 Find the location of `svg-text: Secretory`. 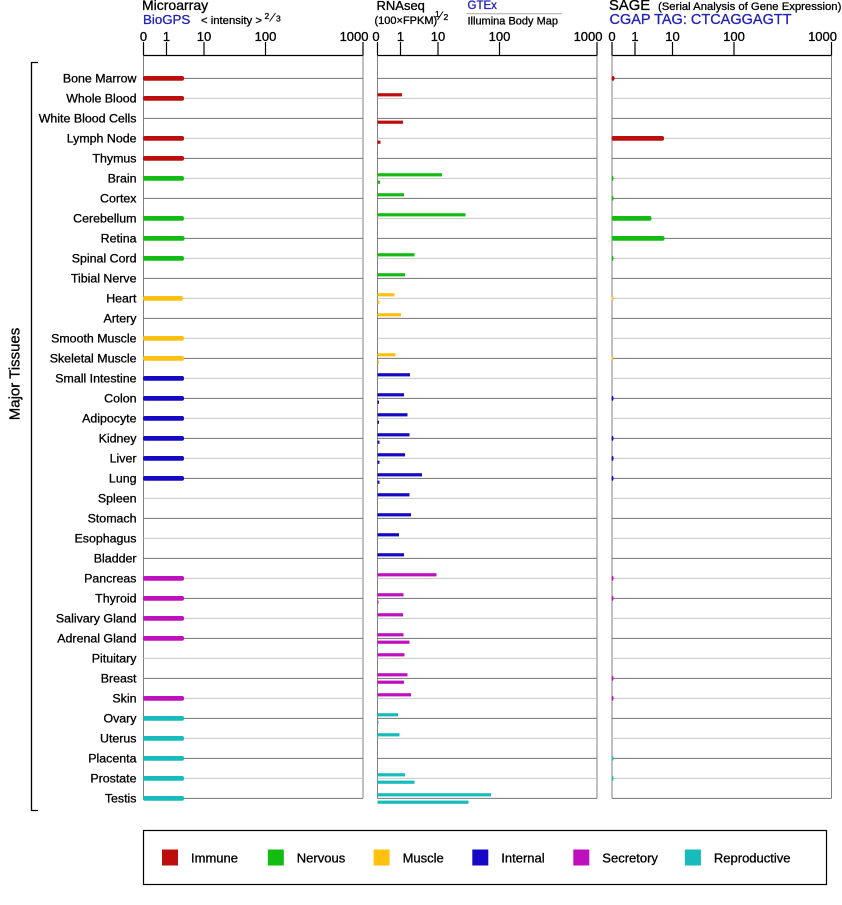

svg-text: Secretory is located at coordinates (630, 858).